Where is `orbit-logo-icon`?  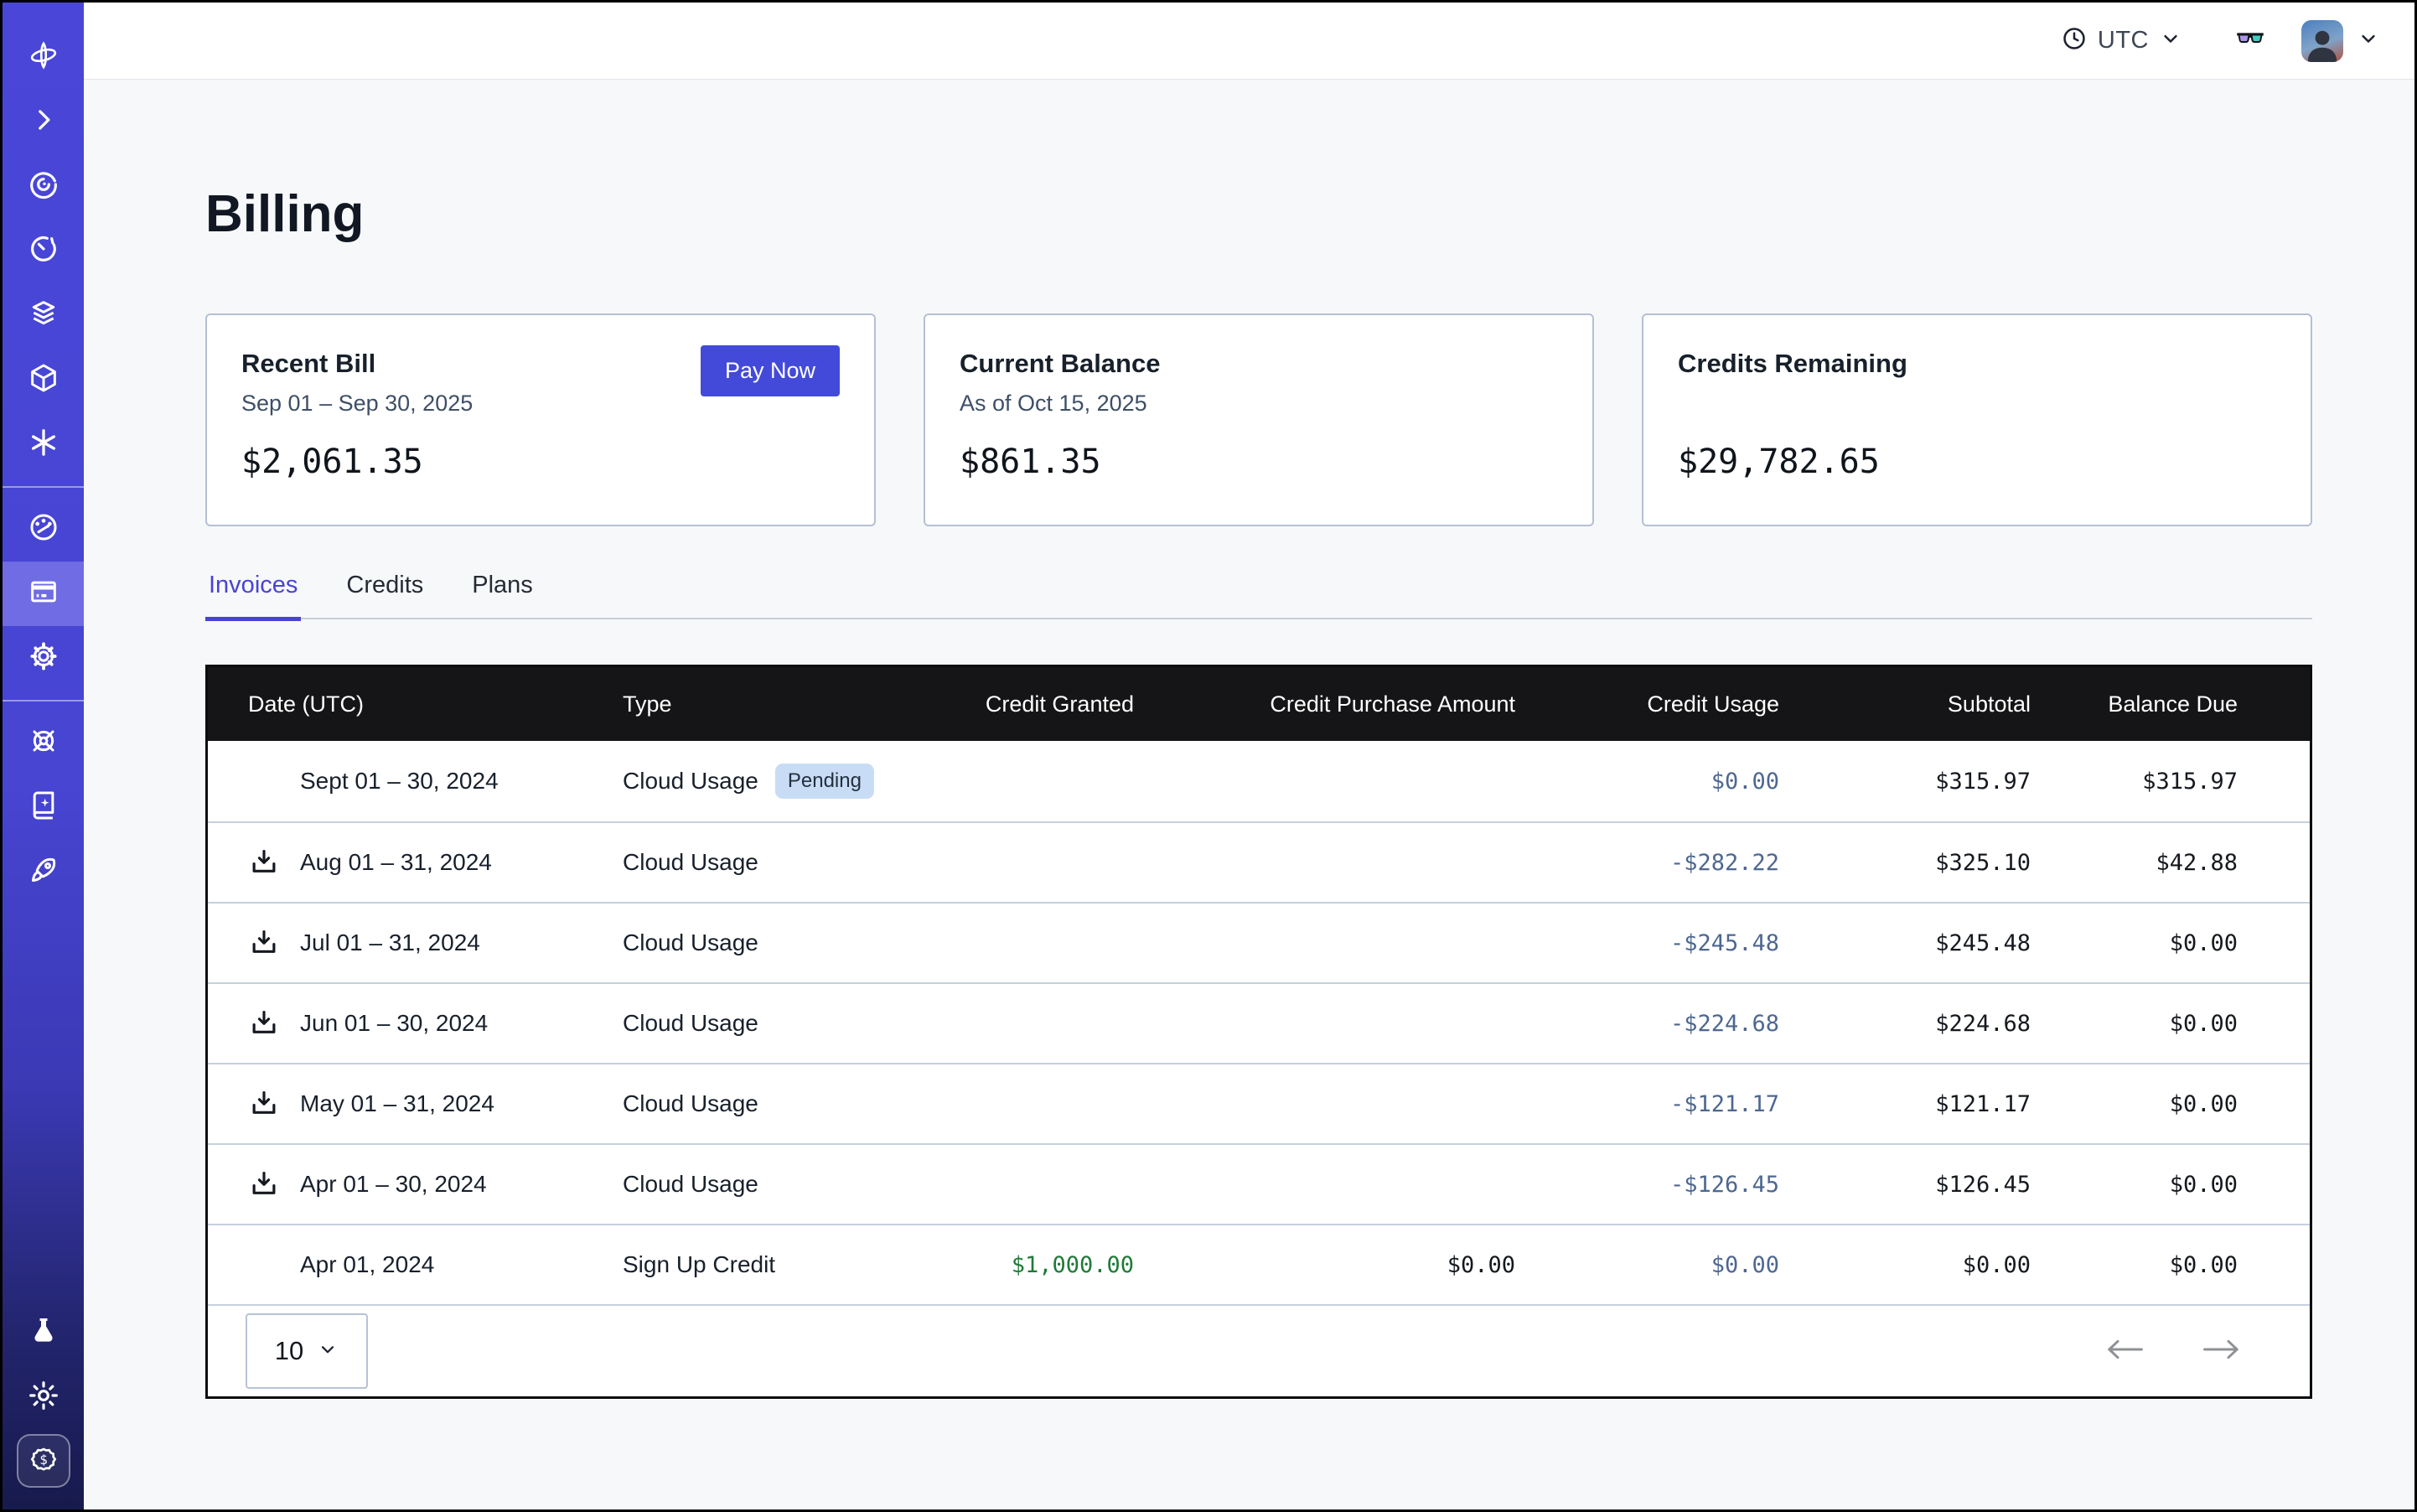 orbit-logo-icon is located at coordinates (43, 57).